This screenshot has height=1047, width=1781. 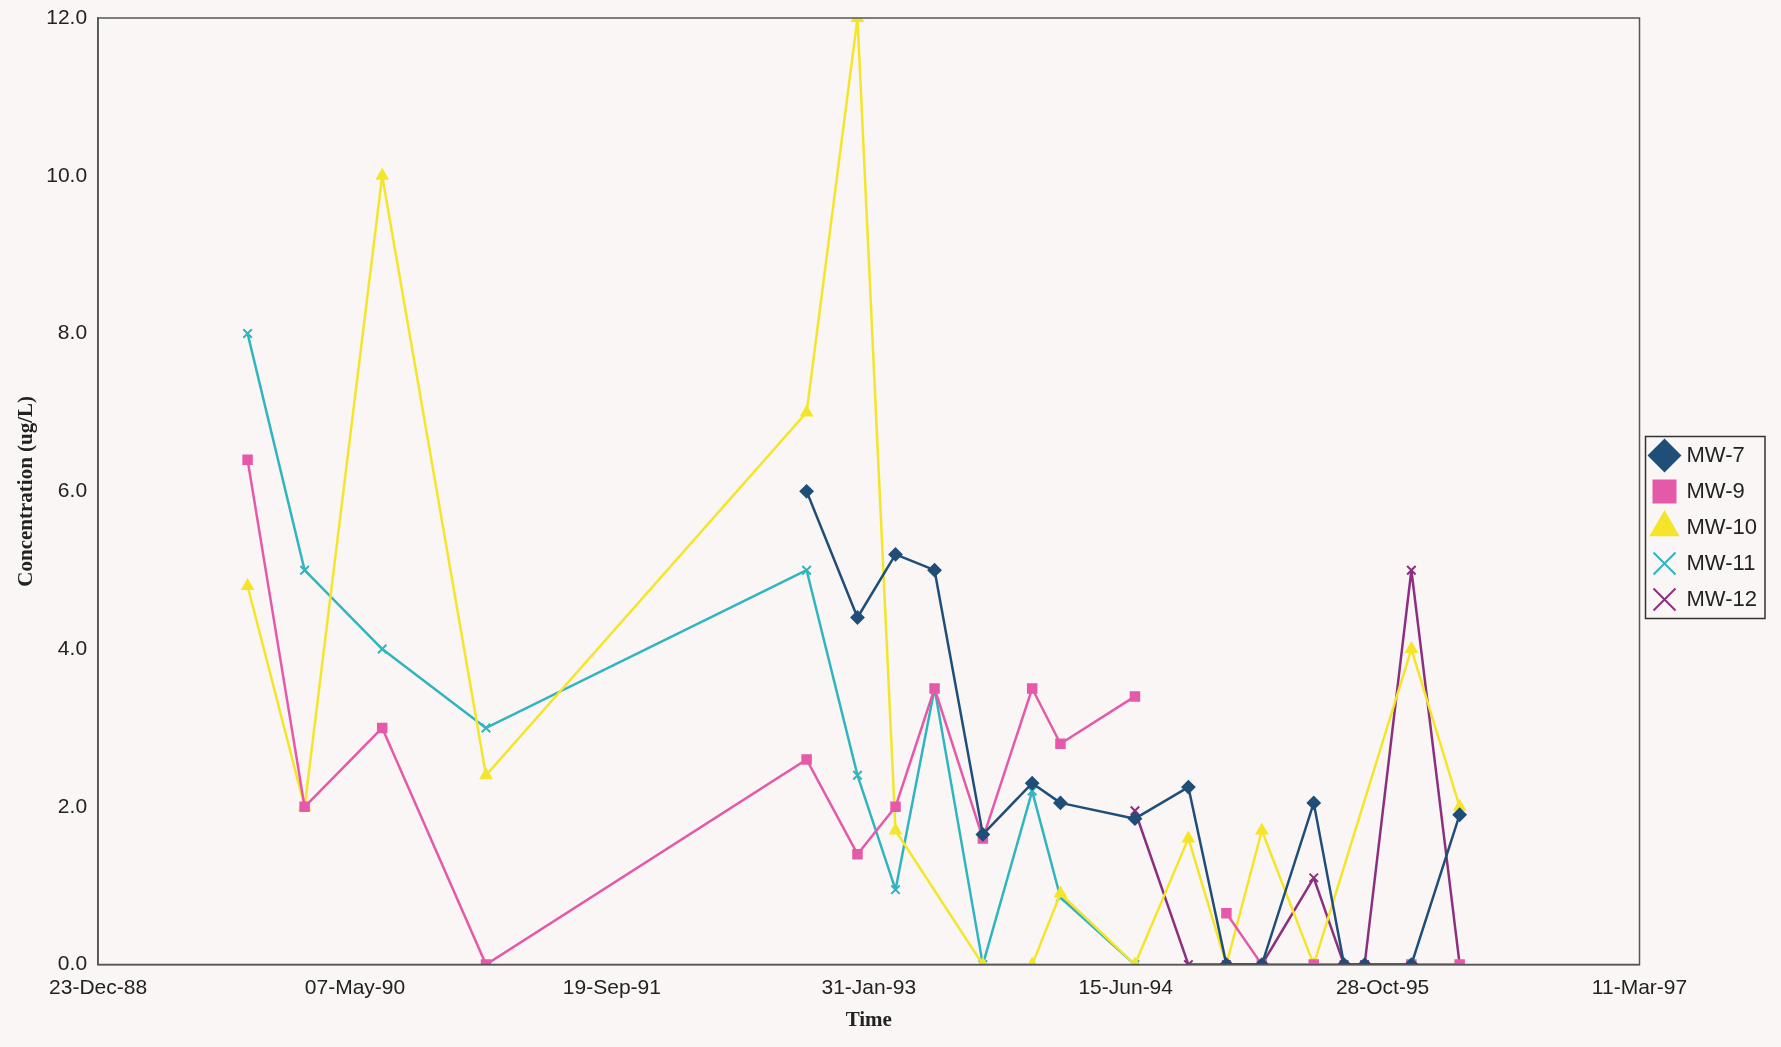 I want to click on y-tick-label: 10.0, so click(x=67, y=174).